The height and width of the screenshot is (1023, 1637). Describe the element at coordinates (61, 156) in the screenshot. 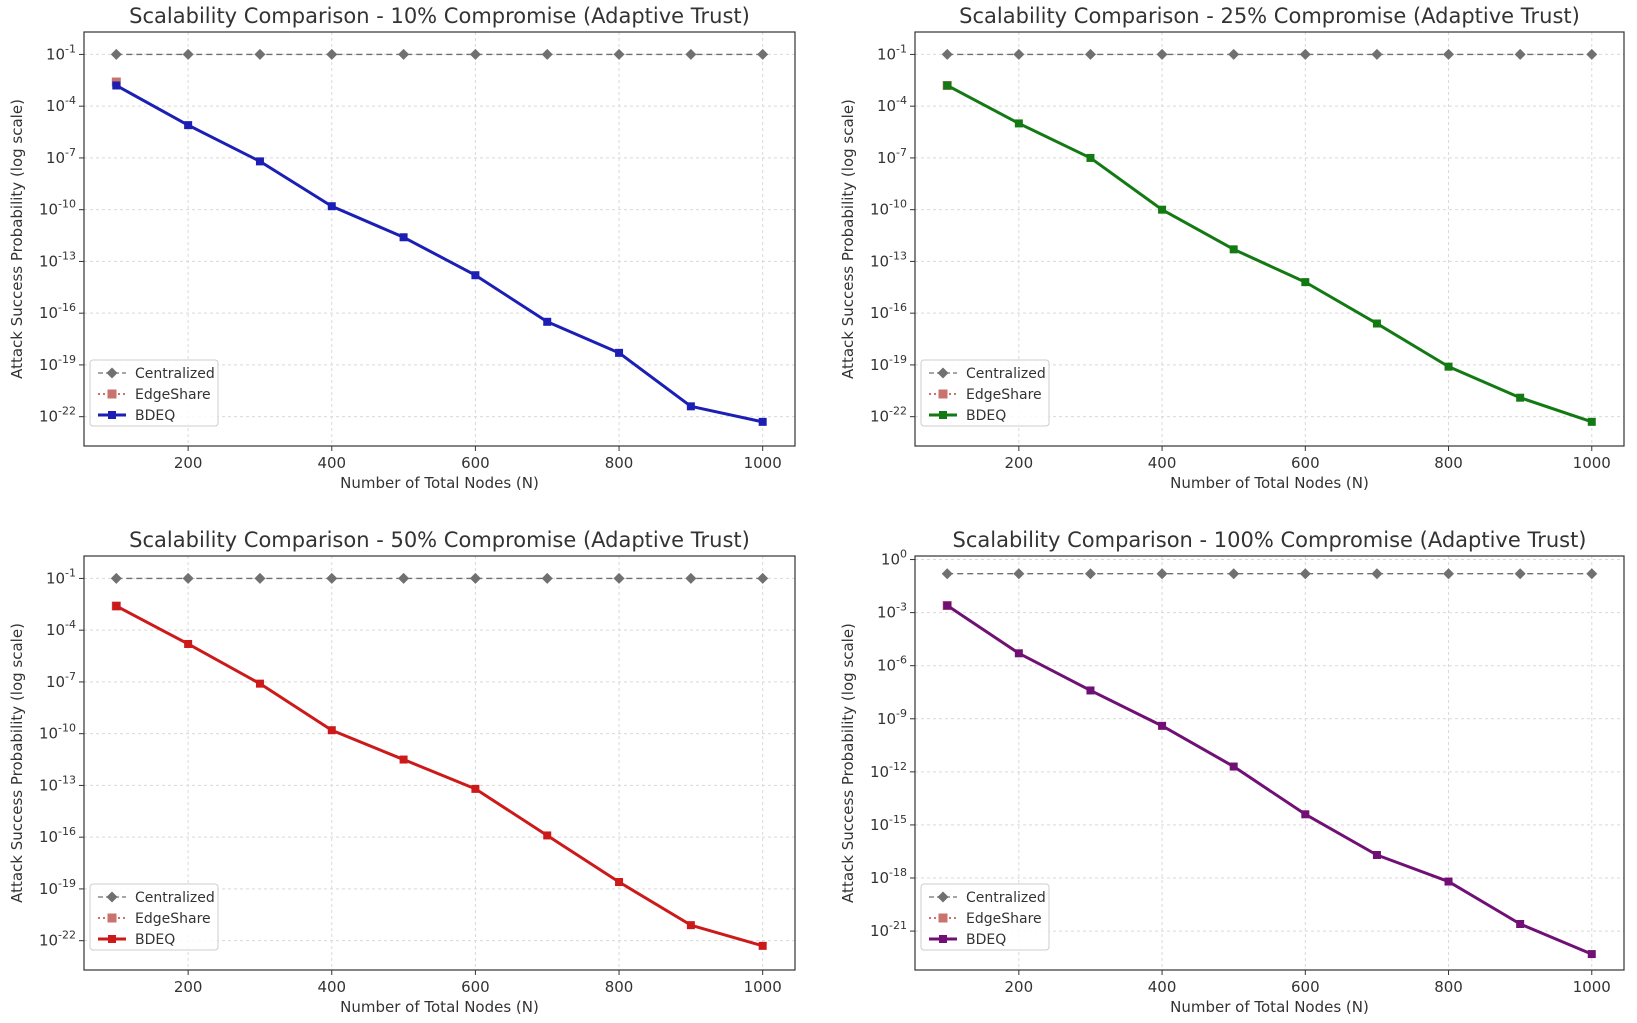

I see `y-tick-label: 10⁻⁷` at that location.